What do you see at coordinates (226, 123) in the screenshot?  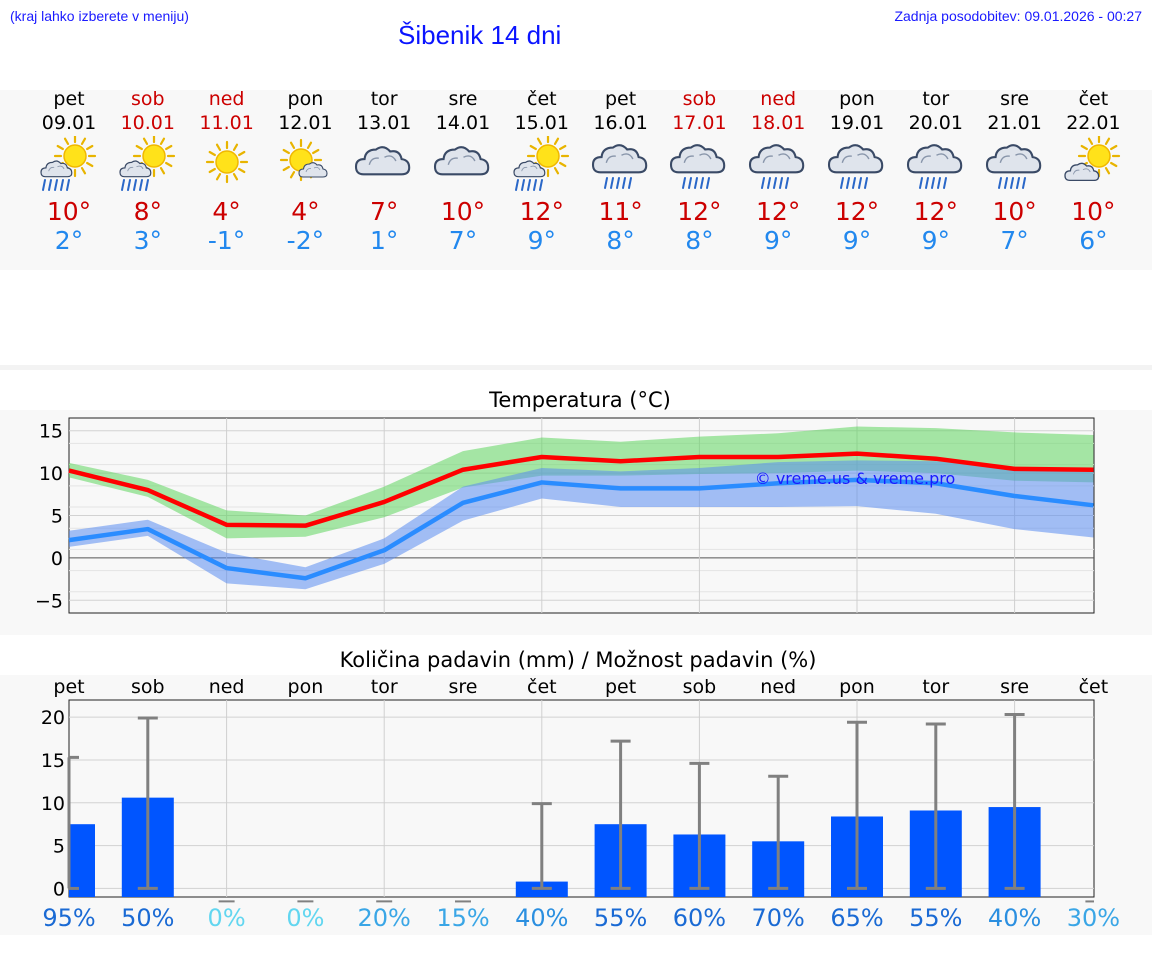 I see `day-date: 11.01` at bounding box center [226, 123].